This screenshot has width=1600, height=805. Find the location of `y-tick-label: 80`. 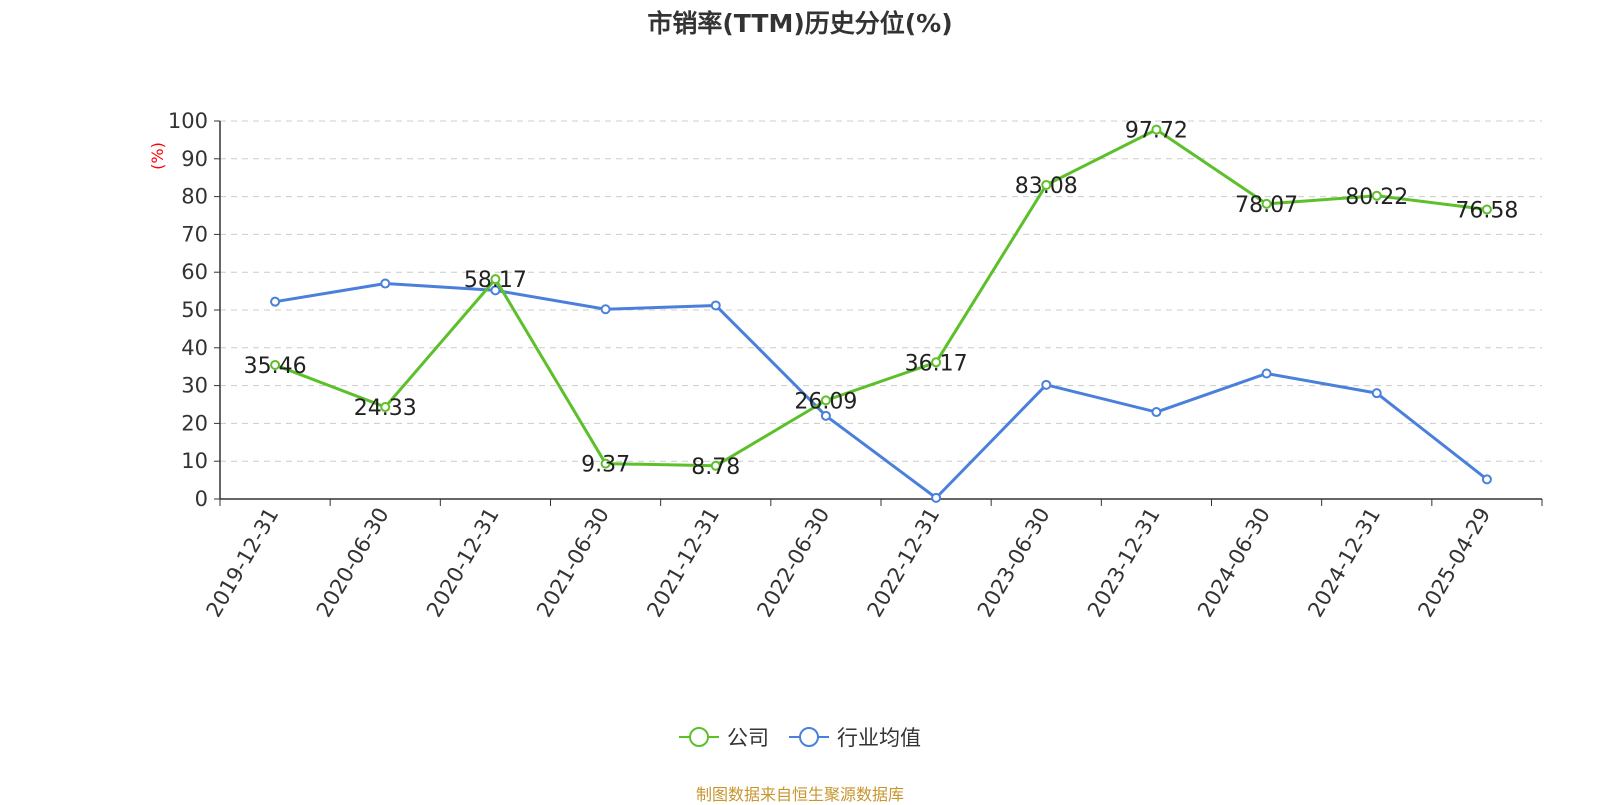

y-tick-label: 80 is located at coordinates (194, 197).